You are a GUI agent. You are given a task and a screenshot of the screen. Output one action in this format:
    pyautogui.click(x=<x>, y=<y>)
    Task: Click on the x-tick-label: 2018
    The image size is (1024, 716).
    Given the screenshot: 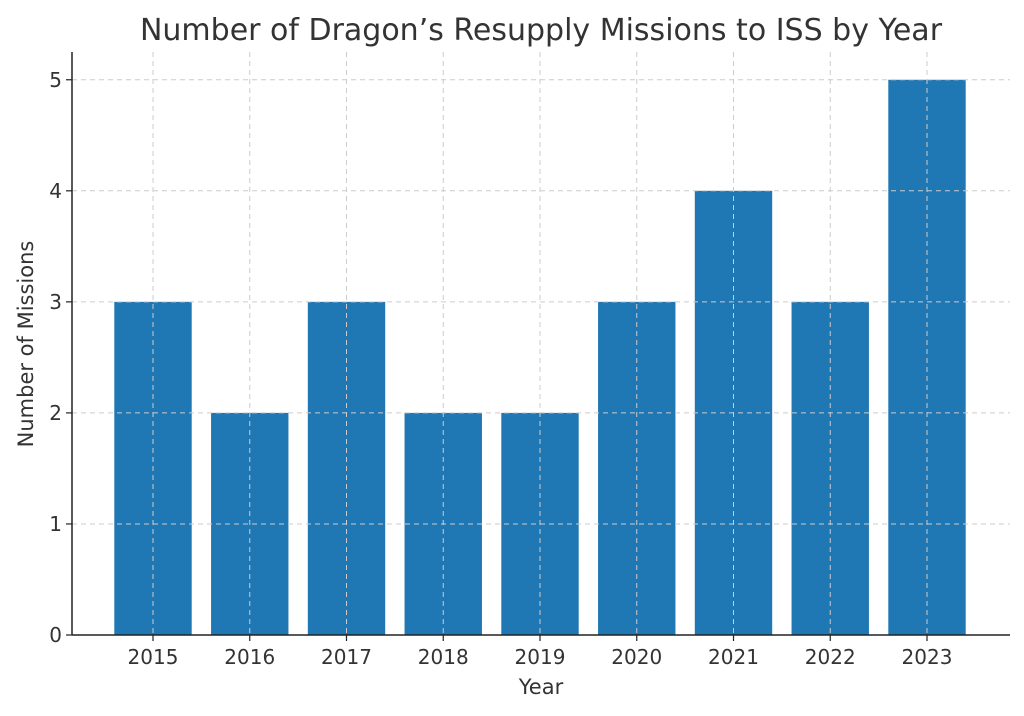 What is the action you would take?
    pyautogui.click(x=443, y=657)
    